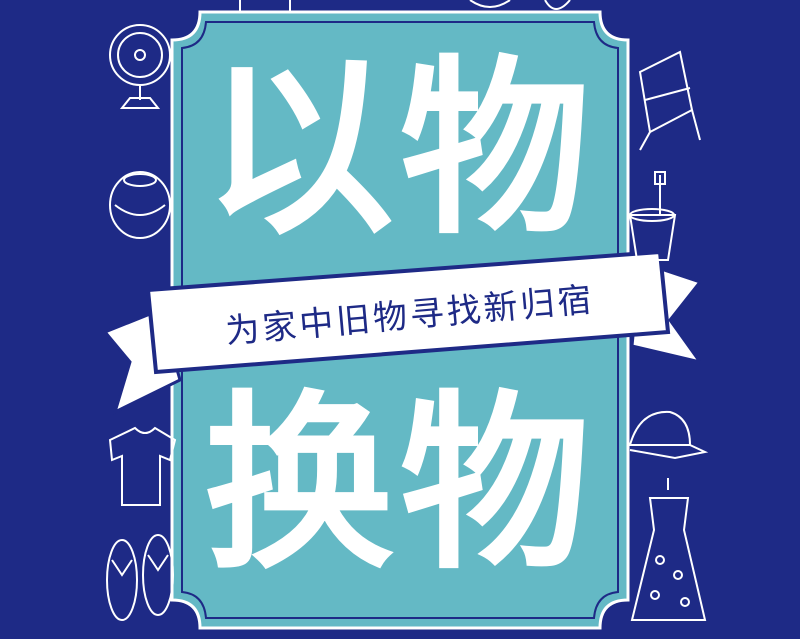 The width and height of the screenshot is (800, 639). Describe the element at coordinates (140, 205) in the screenshot. I see `pot-icon` at that location.